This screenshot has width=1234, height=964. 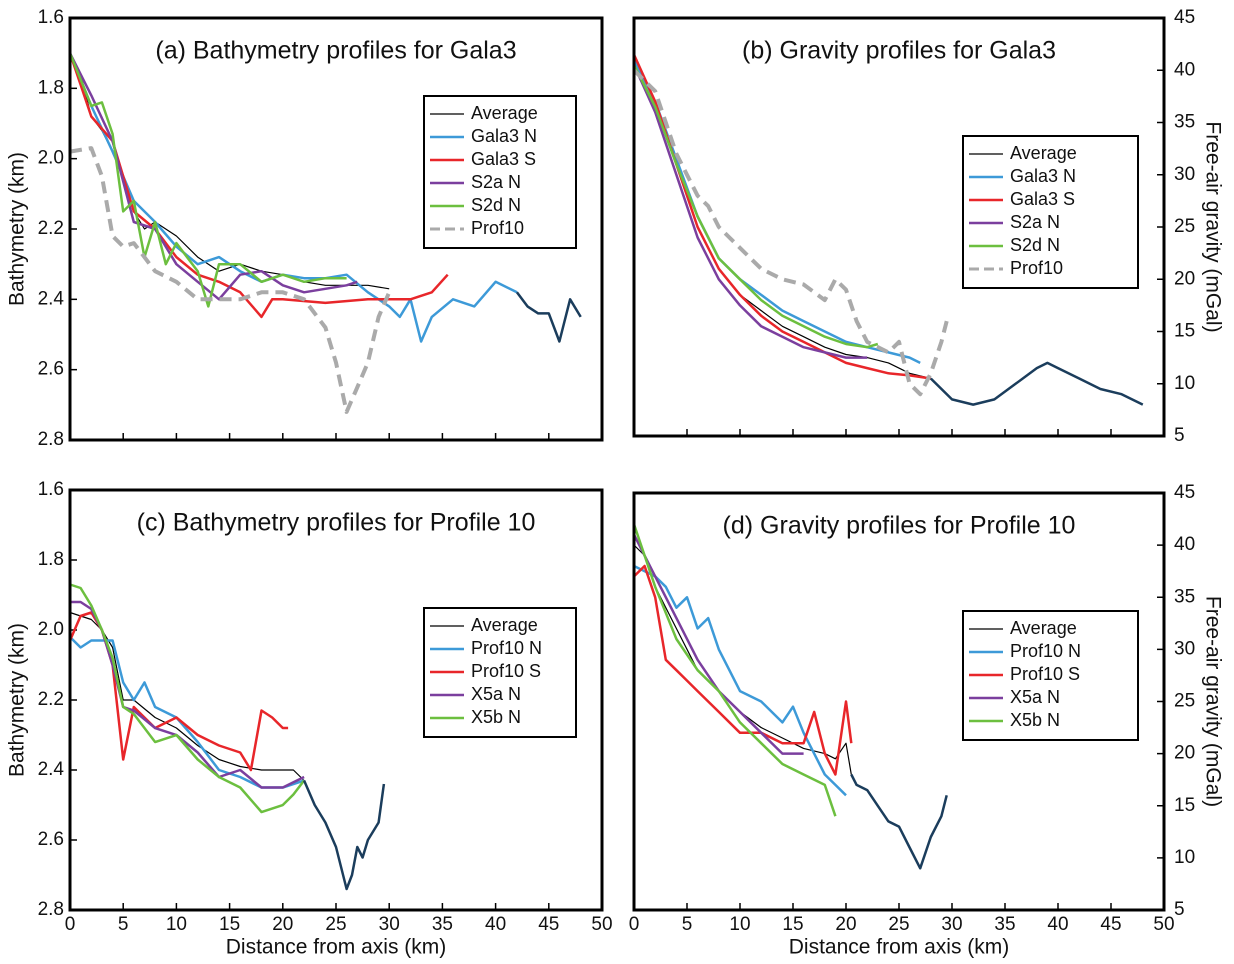 I want to click on y-tick-label: 15, so click(x=1184, y=805).